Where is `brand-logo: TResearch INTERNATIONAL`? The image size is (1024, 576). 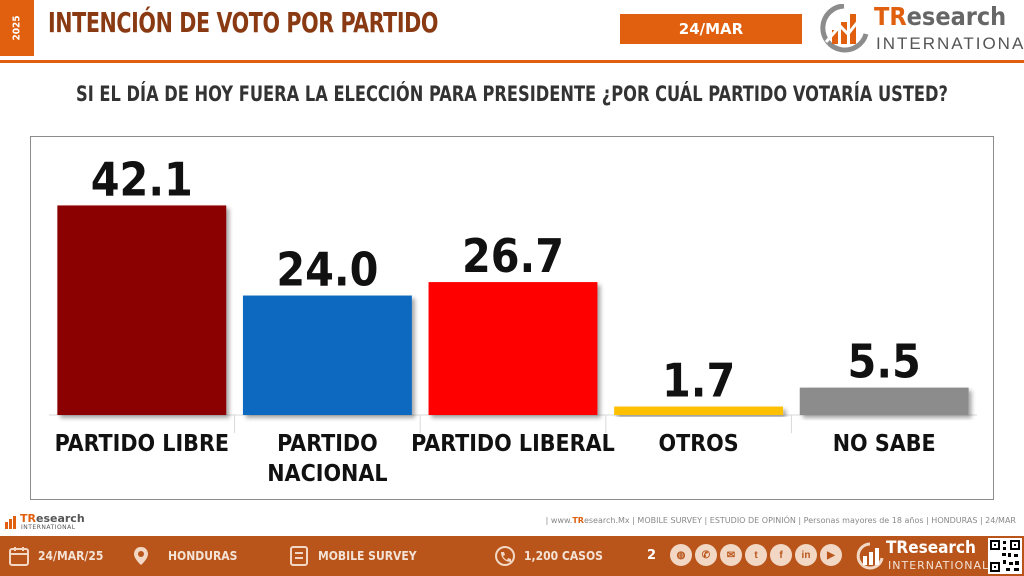
brand-logo: TResearch INTERNATIONAL is located at coordinates (921, 29).